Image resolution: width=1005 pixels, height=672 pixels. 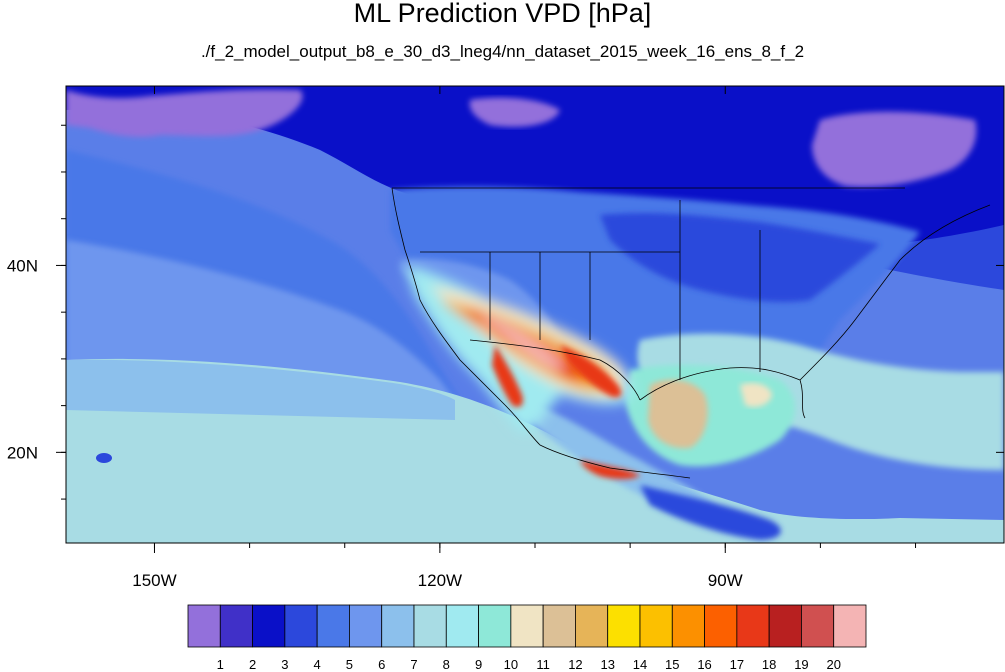 I want to click on colorbar-label: 20, so click(x=833, y=664).